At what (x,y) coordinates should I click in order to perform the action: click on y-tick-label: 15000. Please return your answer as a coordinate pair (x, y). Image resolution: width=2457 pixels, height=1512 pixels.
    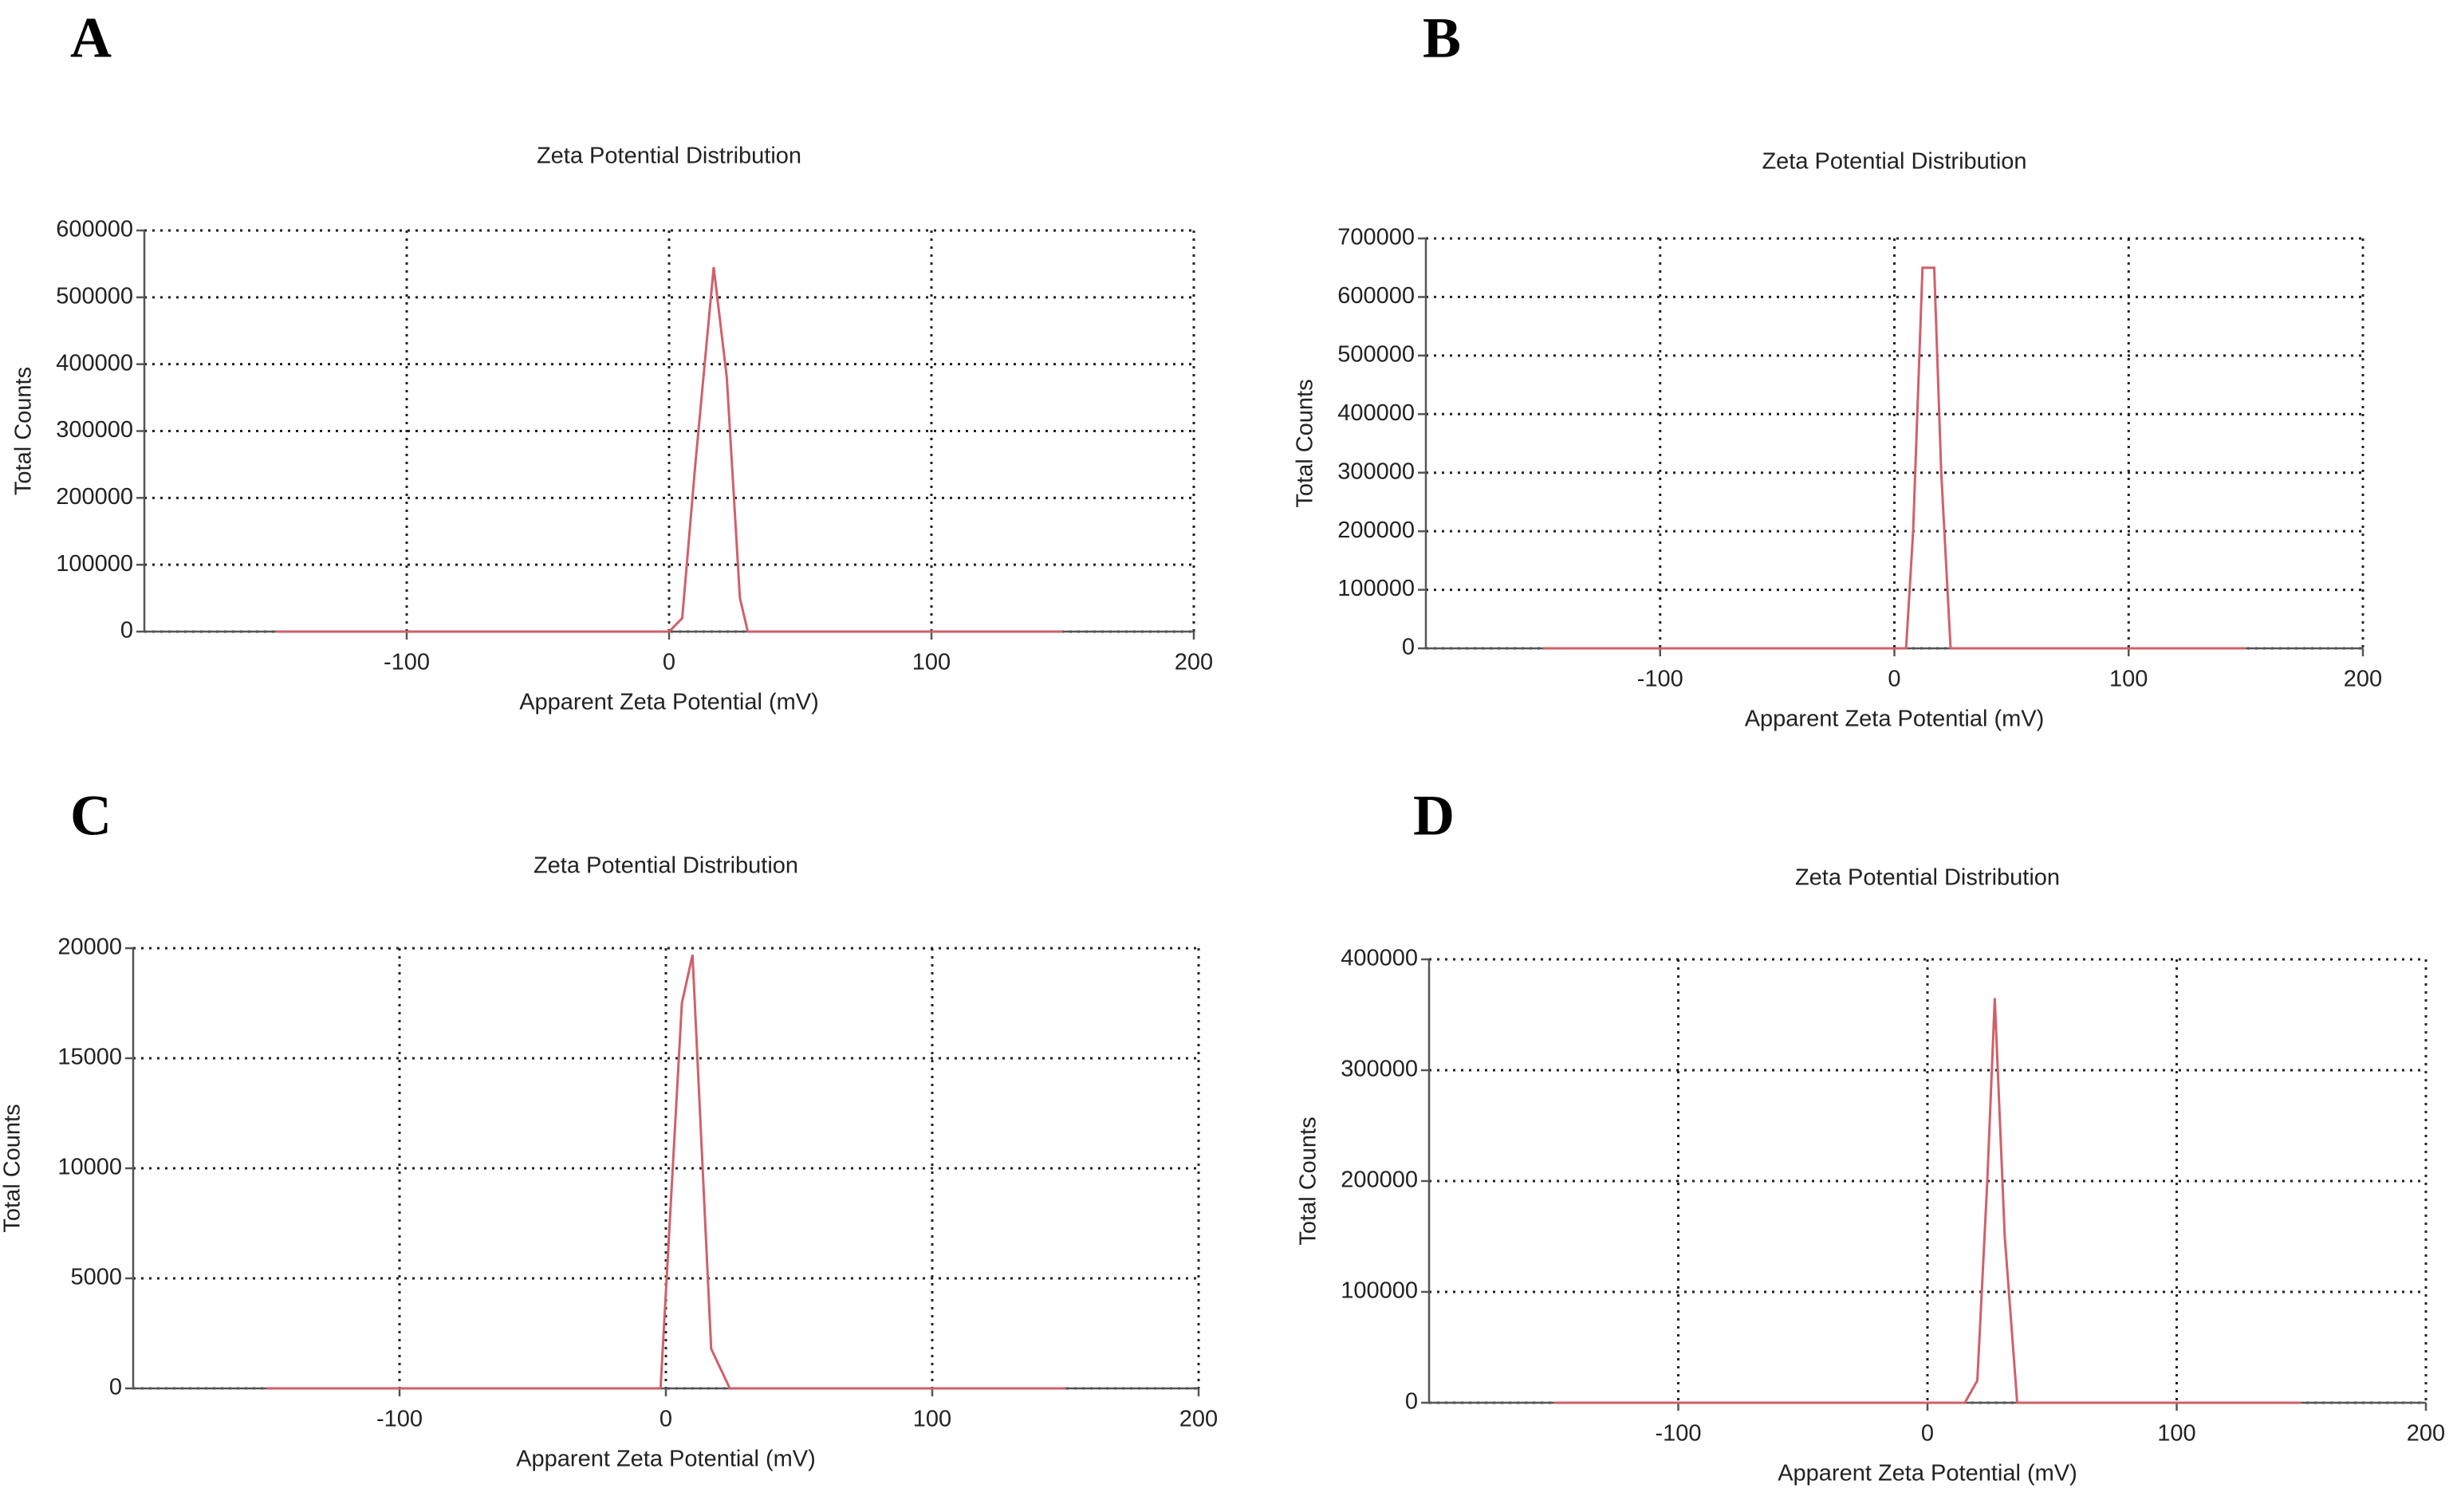
    Looking at the image, I should click on (89, 1058).